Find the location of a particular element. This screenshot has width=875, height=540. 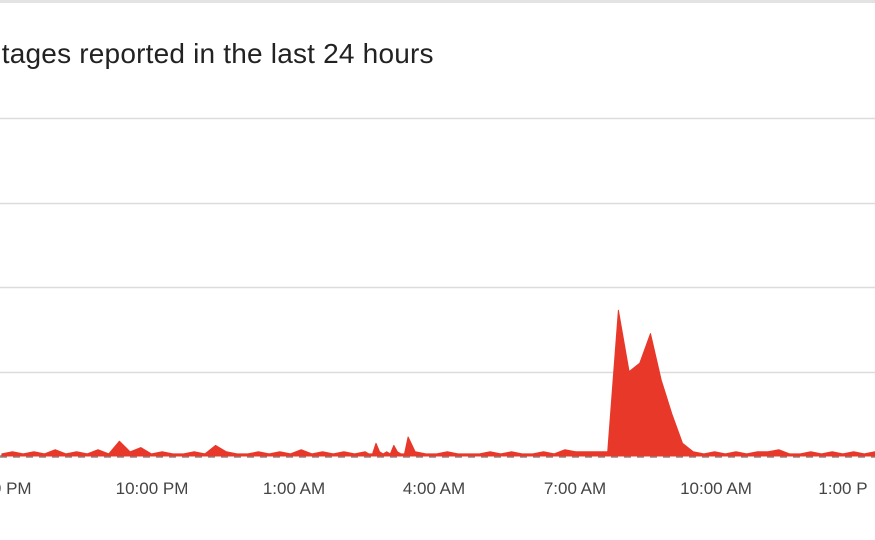

x-tick-label: 7:00 AM is located at coordinates (575, 488).